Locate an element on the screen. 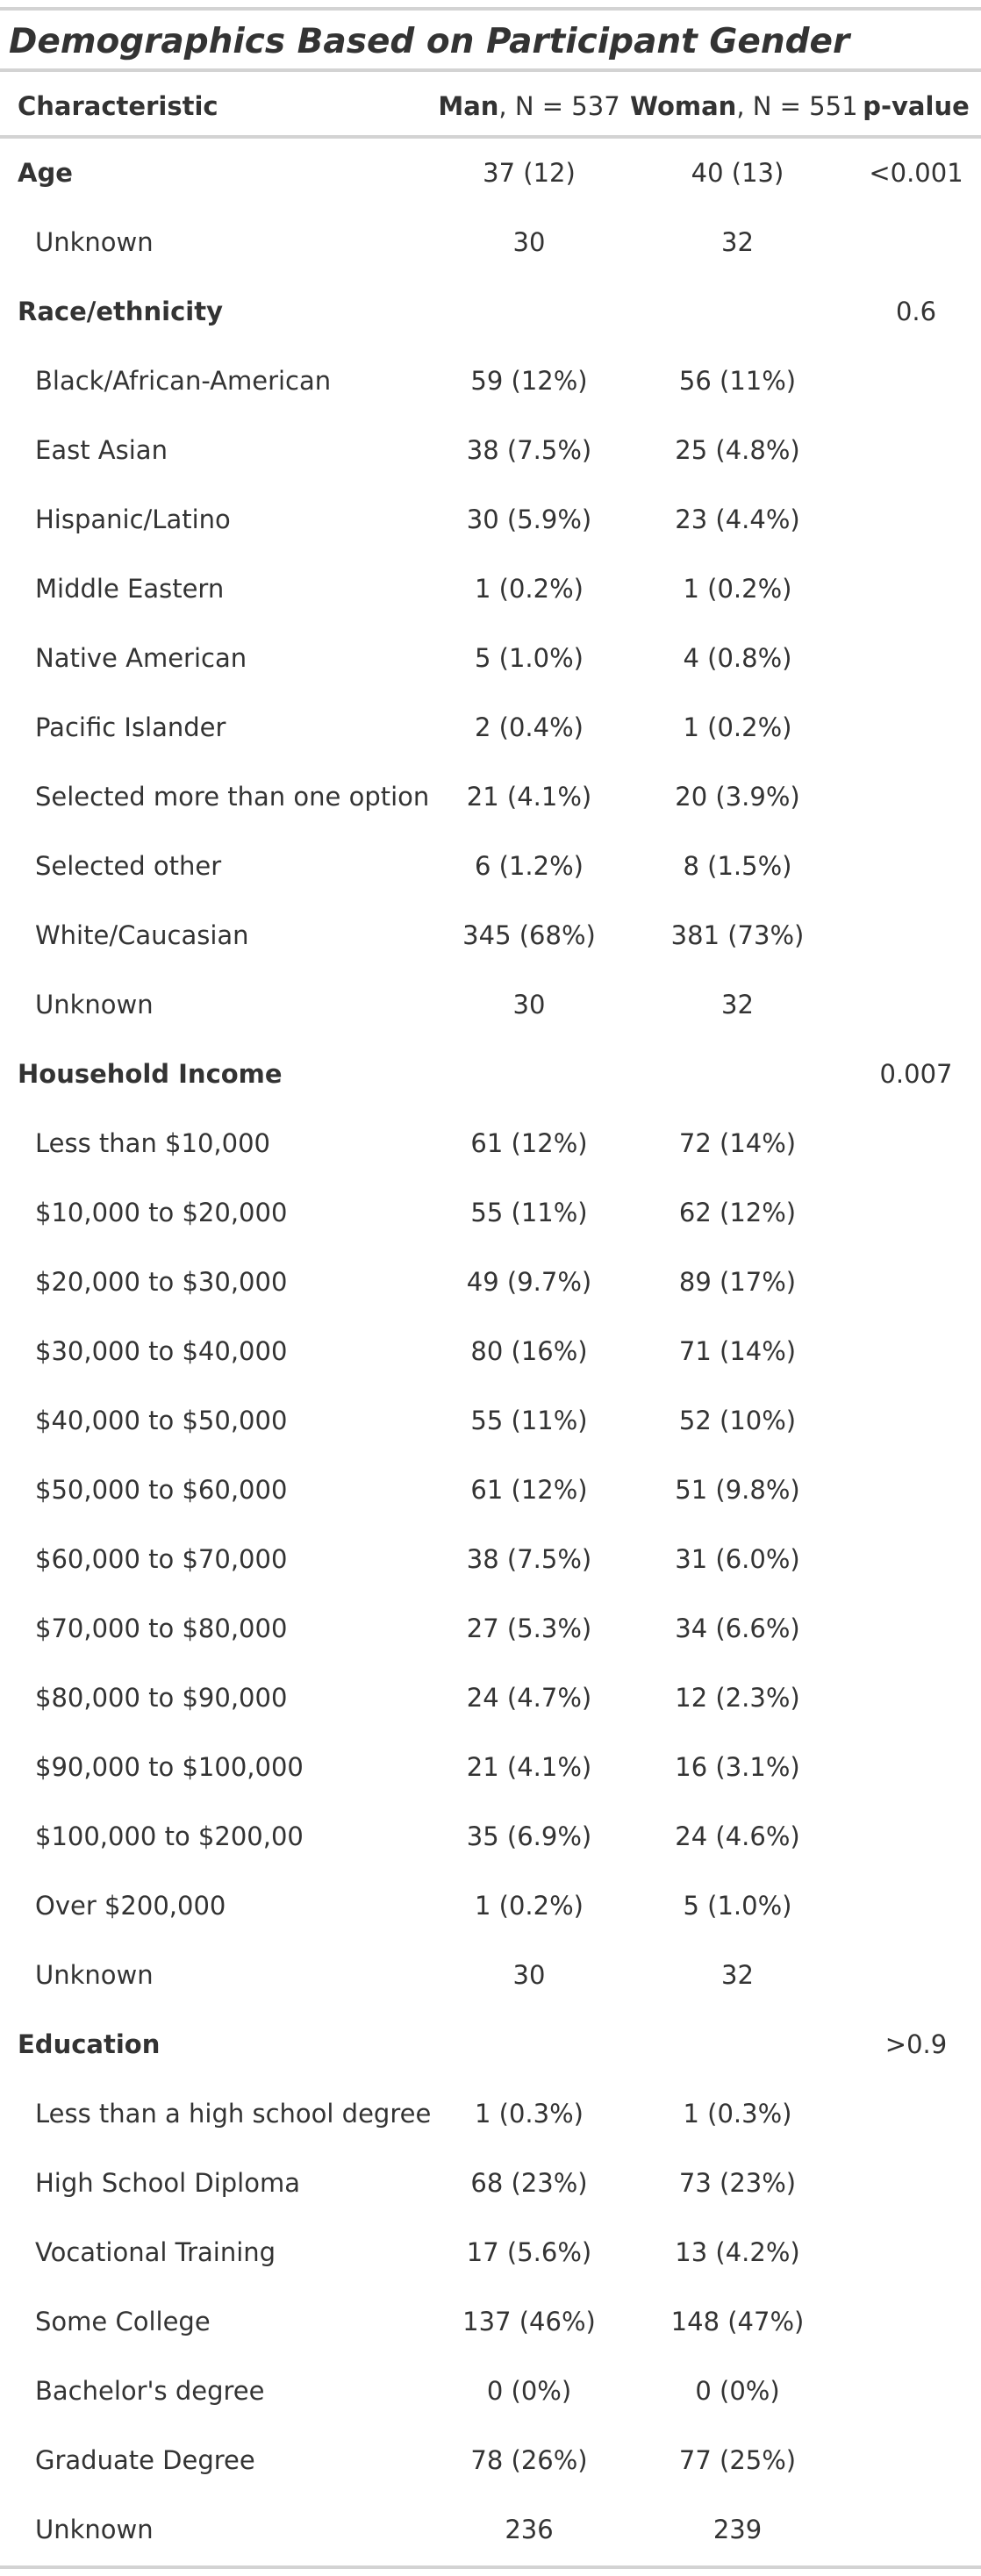  row-p-value: <0.001 is located at coordinates (916, 173).